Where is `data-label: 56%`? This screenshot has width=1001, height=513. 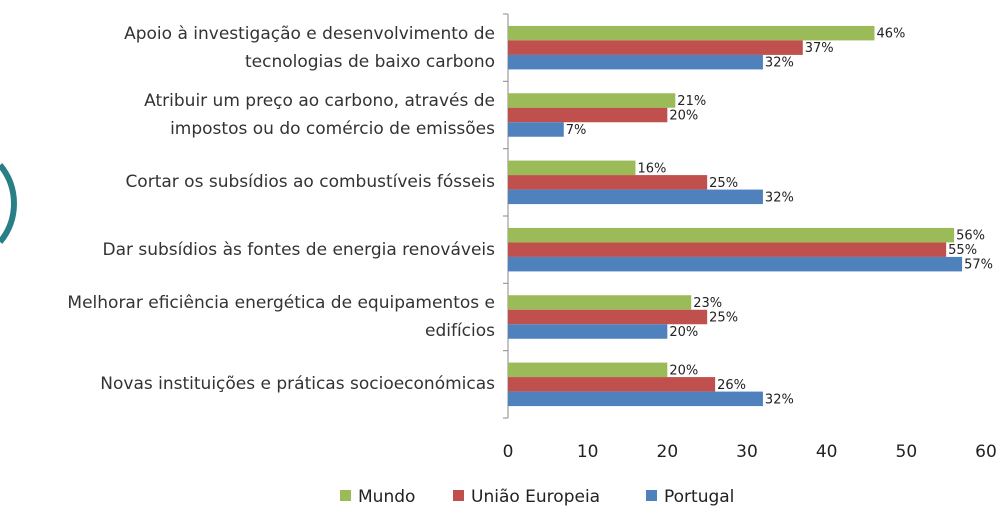 data-label: 56% is located at coordinates (970, 236).